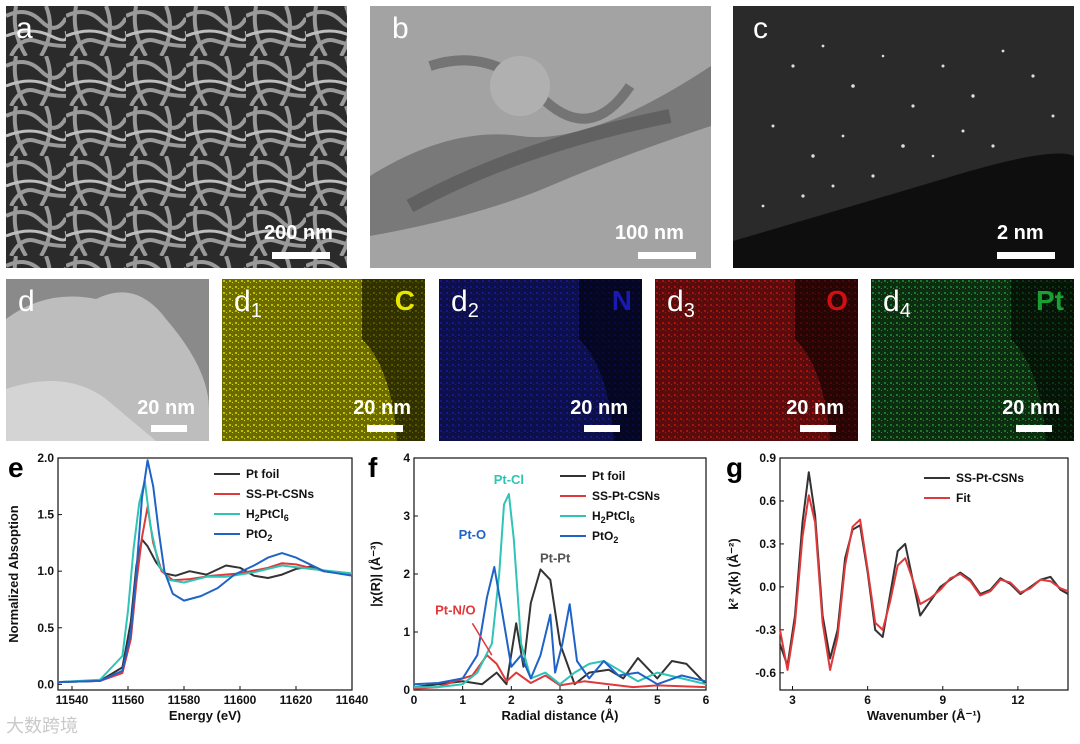  I want to click on y-tick-label: 1.0, so click(45, 571).